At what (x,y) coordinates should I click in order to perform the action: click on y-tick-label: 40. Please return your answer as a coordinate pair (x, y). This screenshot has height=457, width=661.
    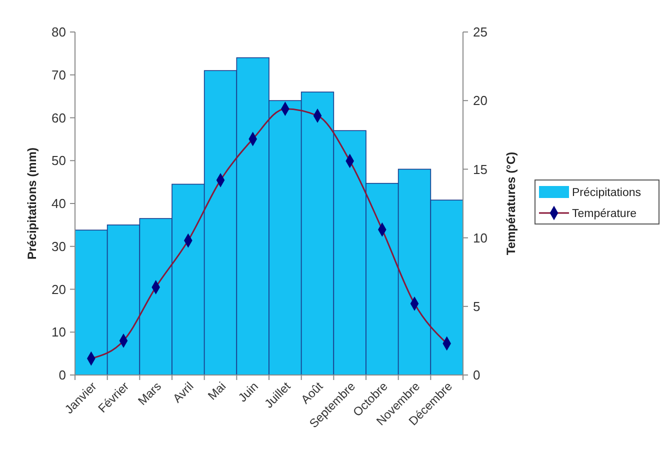
    Looking at the image, I should click on (59, 204).